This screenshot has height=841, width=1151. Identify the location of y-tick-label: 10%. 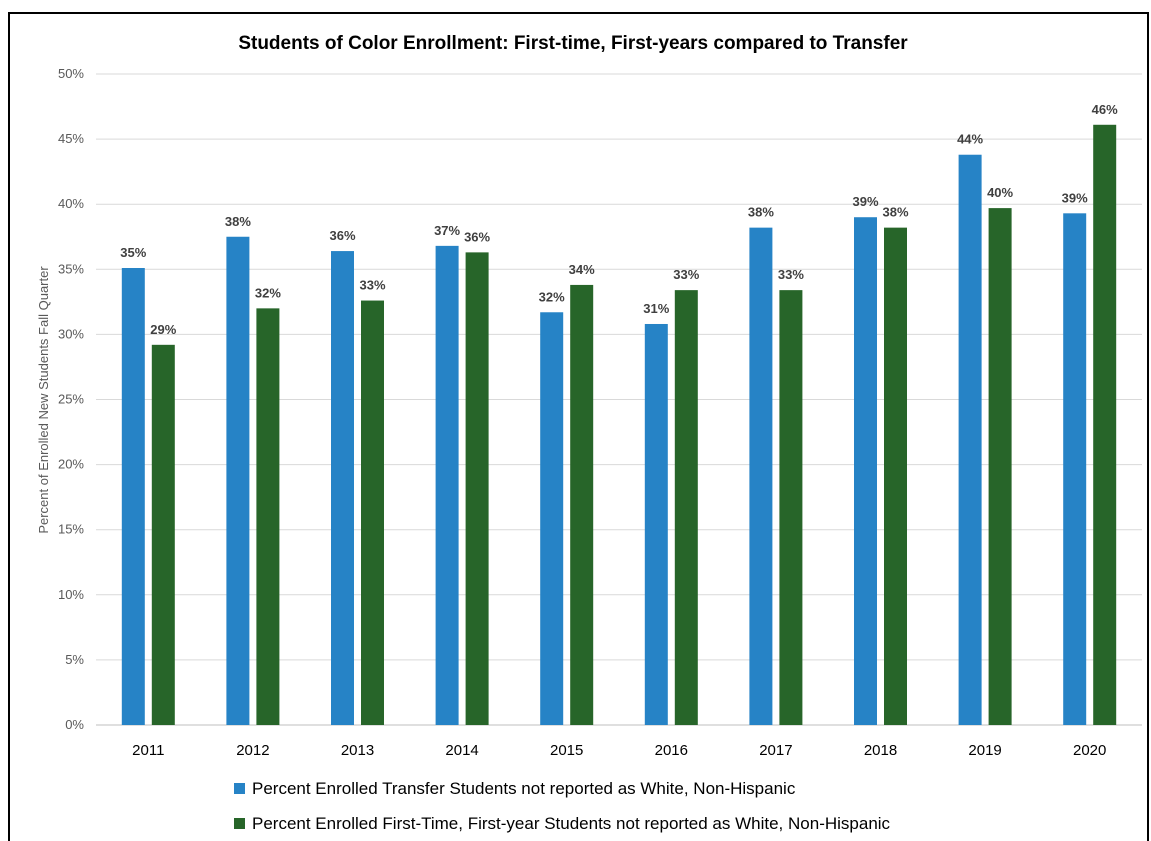
(71, 594).